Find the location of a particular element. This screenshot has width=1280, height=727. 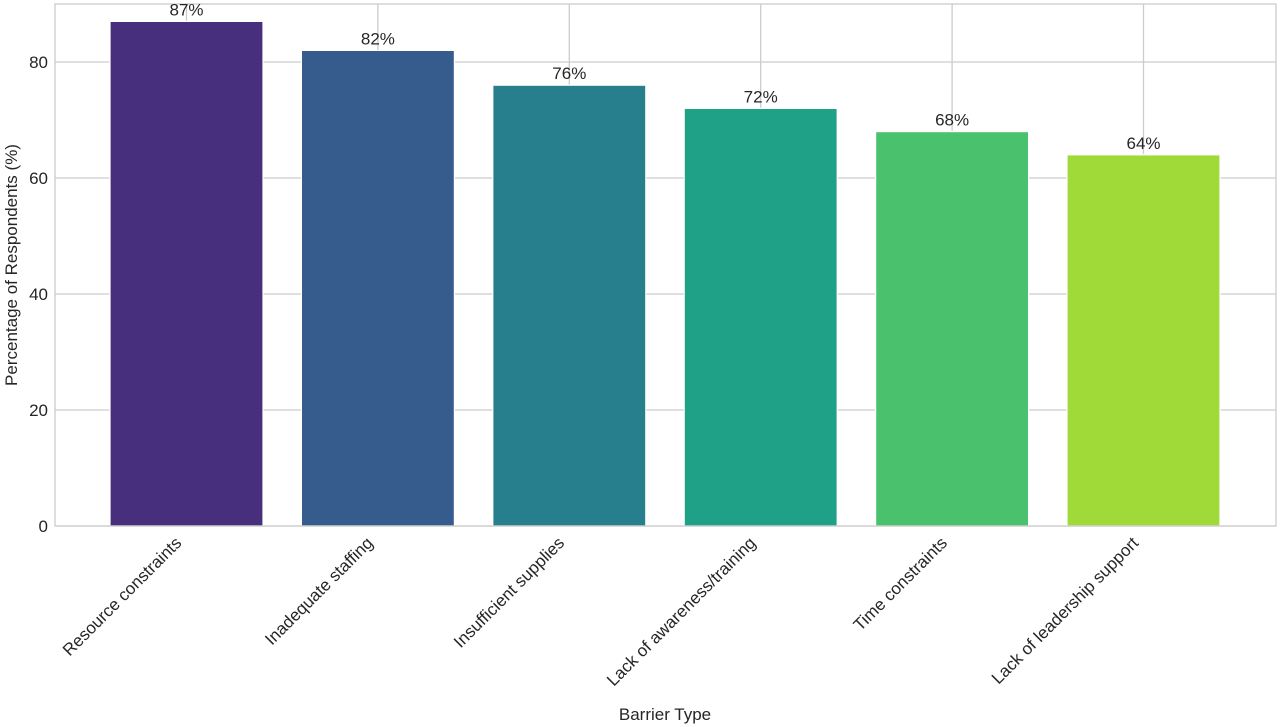

data-label: 76% is located at coordinates (569, 73).